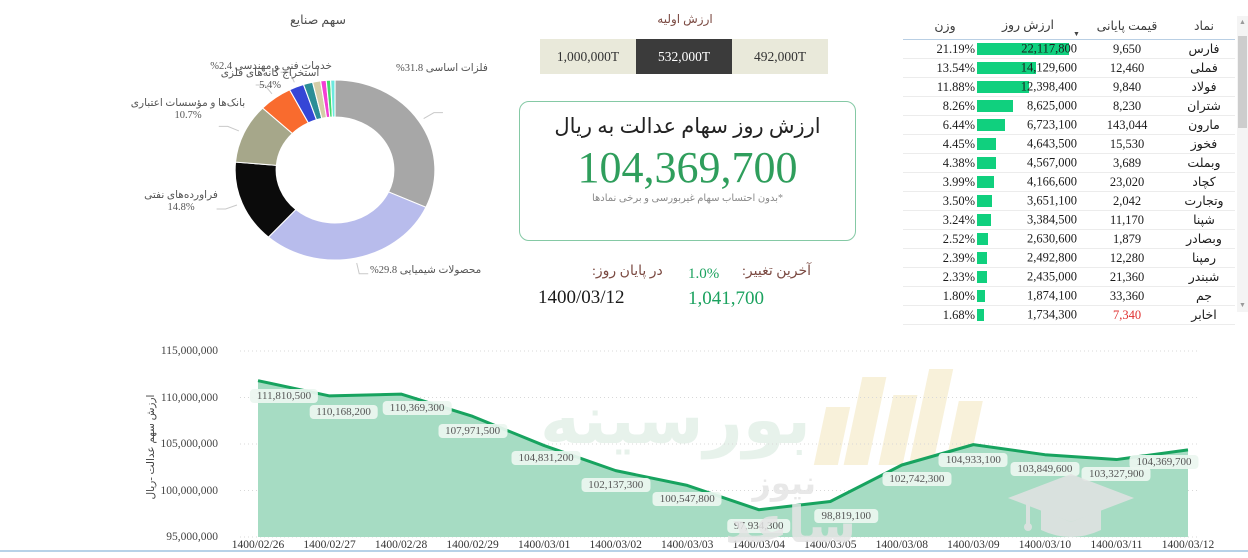  What do you see at coordinates (958, 162) in the screenshot?
I see `weight-cell: 4.38%` at bounding box center [958, 162].